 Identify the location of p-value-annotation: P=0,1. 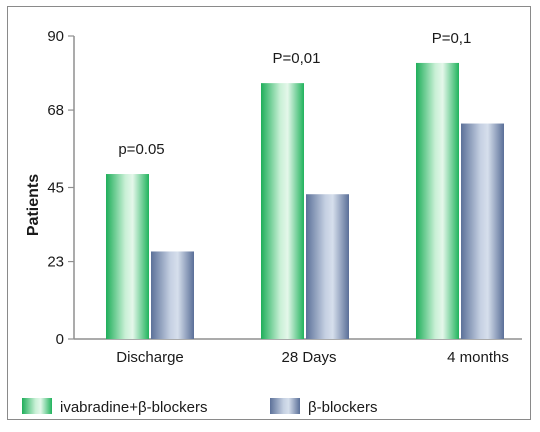
(452, 38).